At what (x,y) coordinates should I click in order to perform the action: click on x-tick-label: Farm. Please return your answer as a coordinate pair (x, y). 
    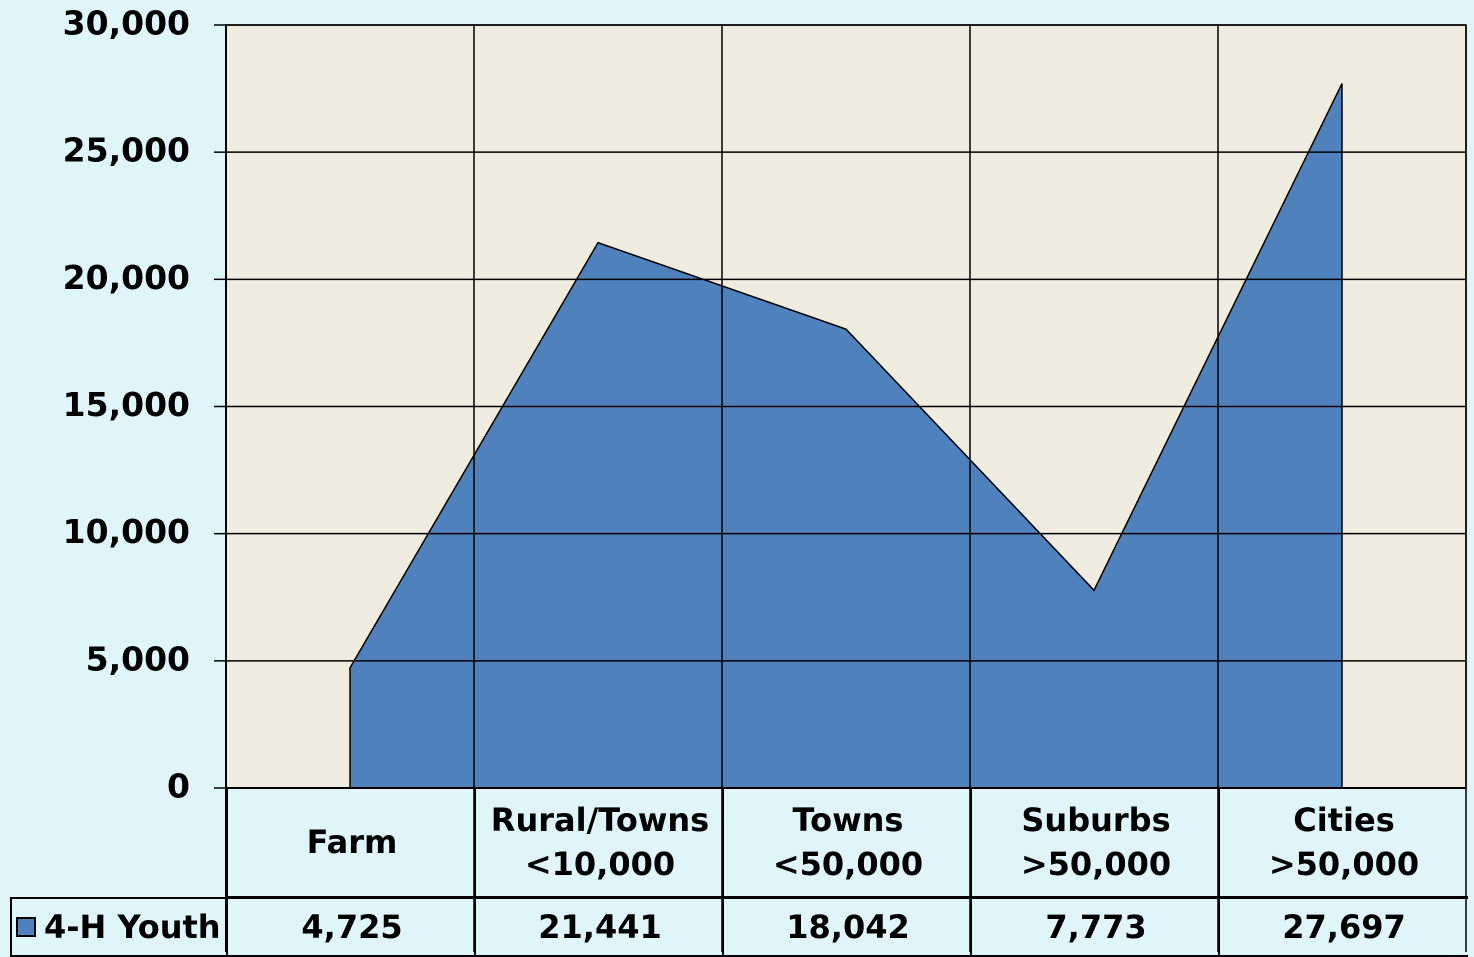
    Looking at the image, I should click on (351, 843).